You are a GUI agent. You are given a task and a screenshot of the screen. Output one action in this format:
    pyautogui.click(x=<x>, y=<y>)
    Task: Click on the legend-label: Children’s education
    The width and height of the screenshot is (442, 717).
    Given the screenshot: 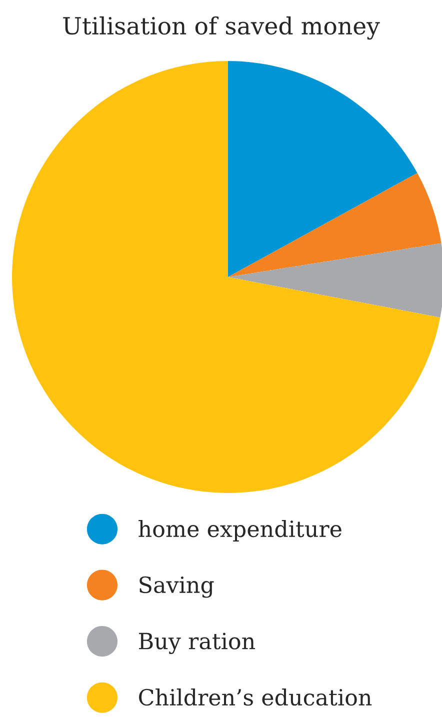 What is the action you would take?
    pyautogui.click(x=255, y=697)
    